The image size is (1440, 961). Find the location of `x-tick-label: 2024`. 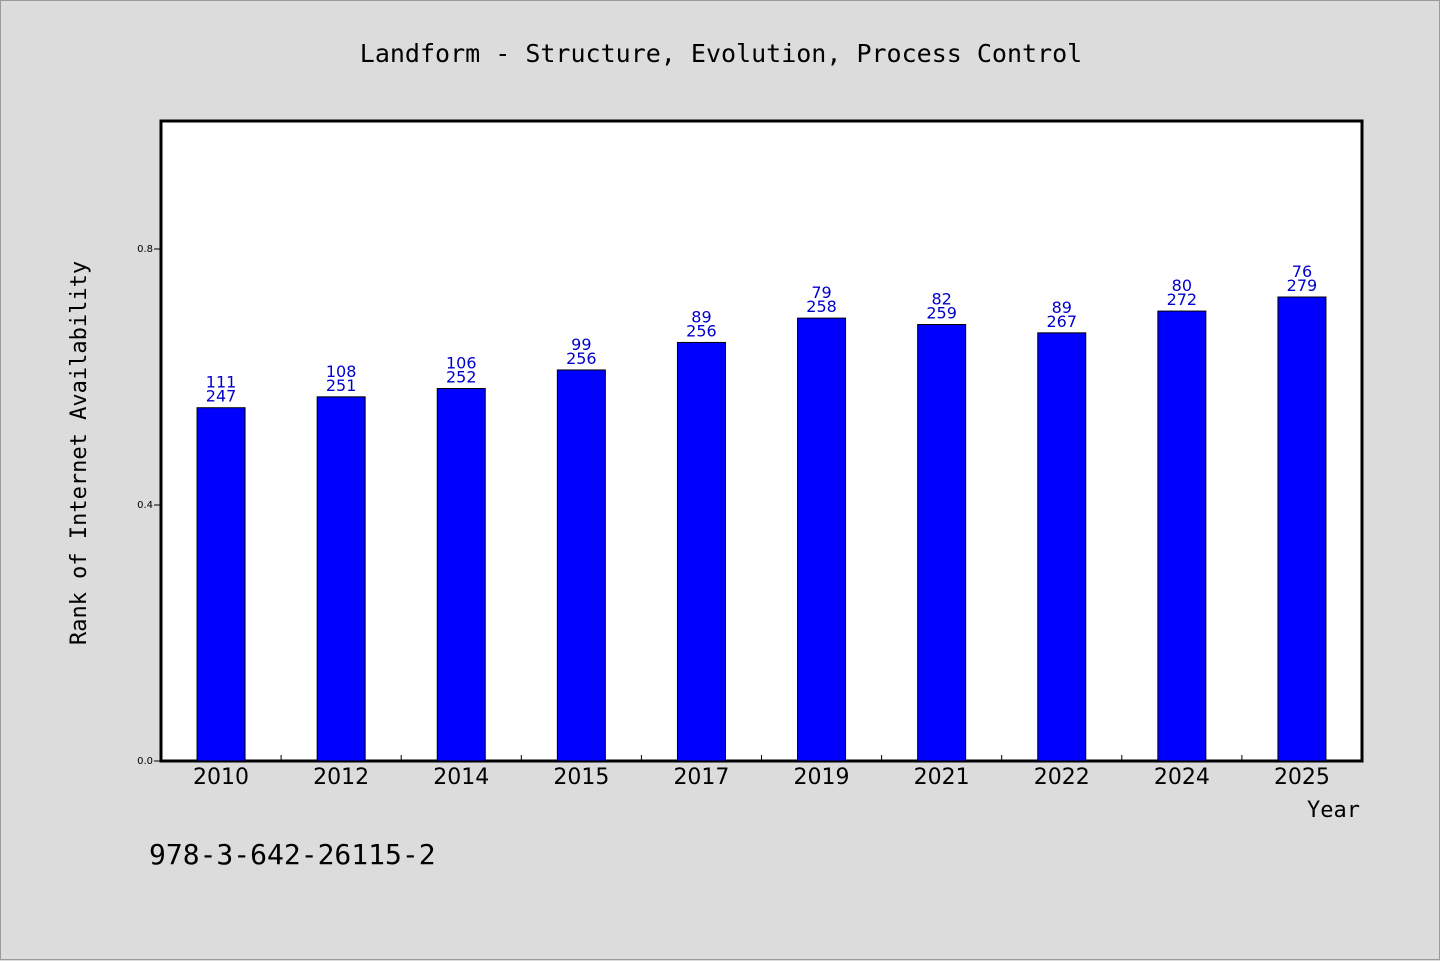

x-tick-label: 2024 is located at coordinates (1182, 777).